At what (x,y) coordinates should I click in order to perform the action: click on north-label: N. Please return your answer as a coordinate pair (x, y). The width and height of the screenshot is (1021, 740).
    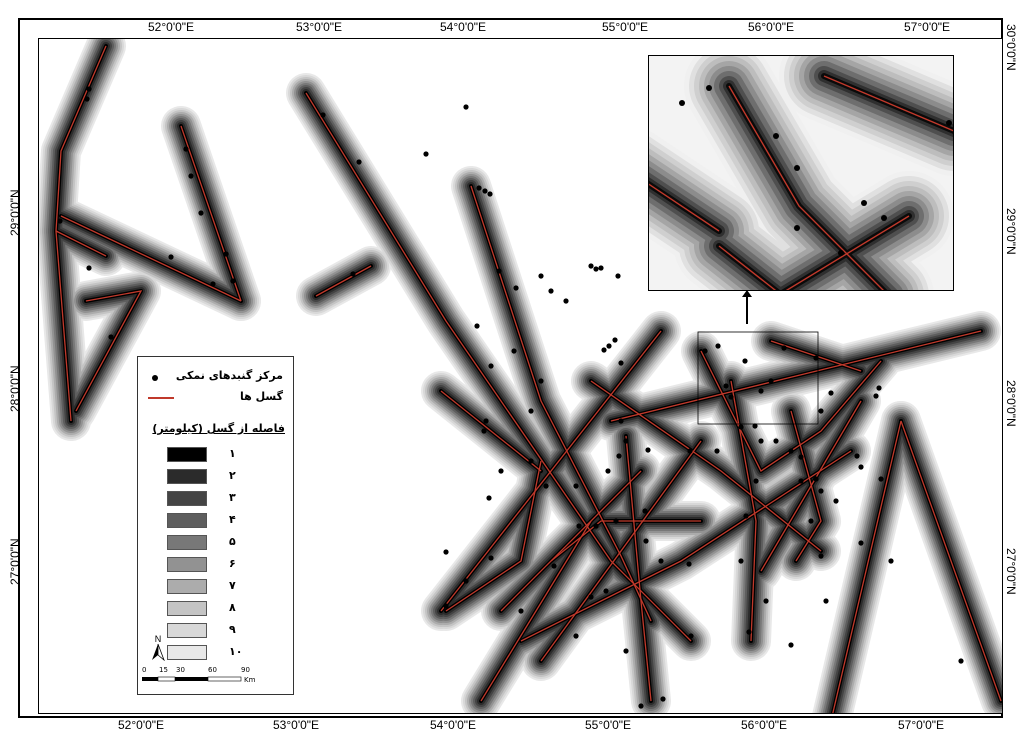
    Looking at the image, I should click on (158, 639).